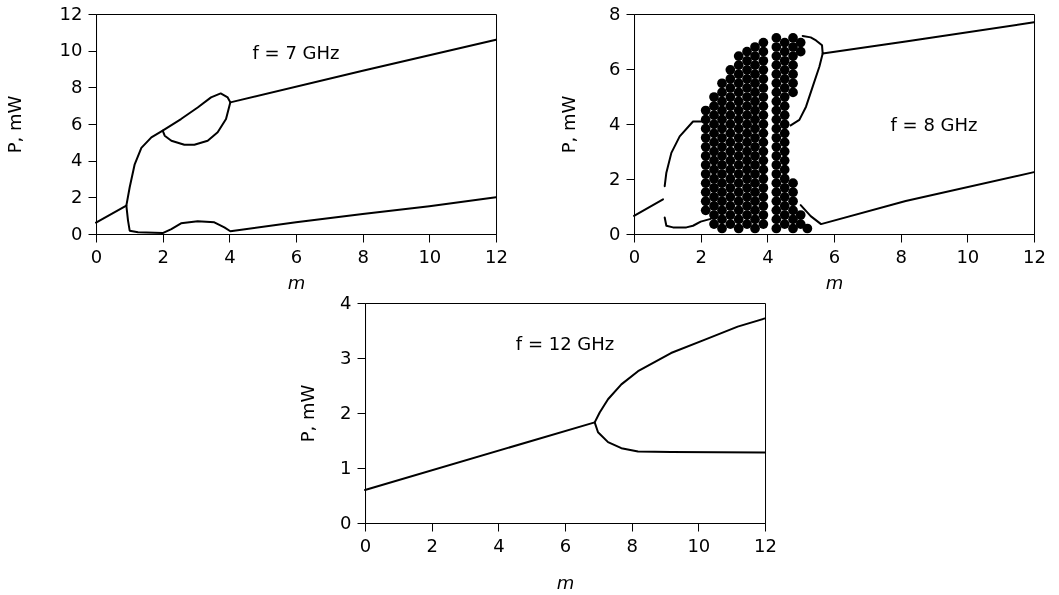  What do you see at coordinates (346, 357) in the screenshot?
I see `y-tick-label: 3` at bounding box center [346, 357].